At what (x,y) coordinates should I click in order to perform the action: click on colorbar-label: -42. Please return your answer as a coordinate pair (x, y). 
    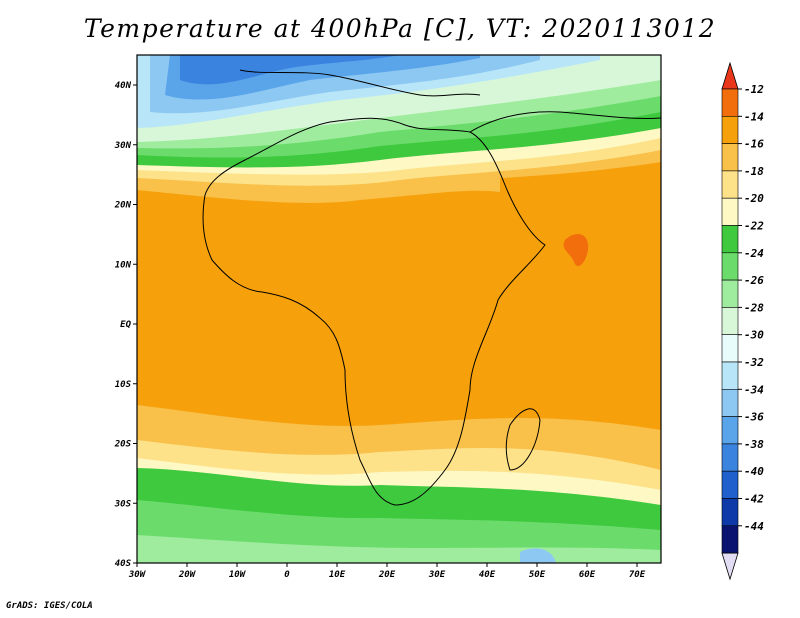
    Looking at the image, I should click on (754, 499).